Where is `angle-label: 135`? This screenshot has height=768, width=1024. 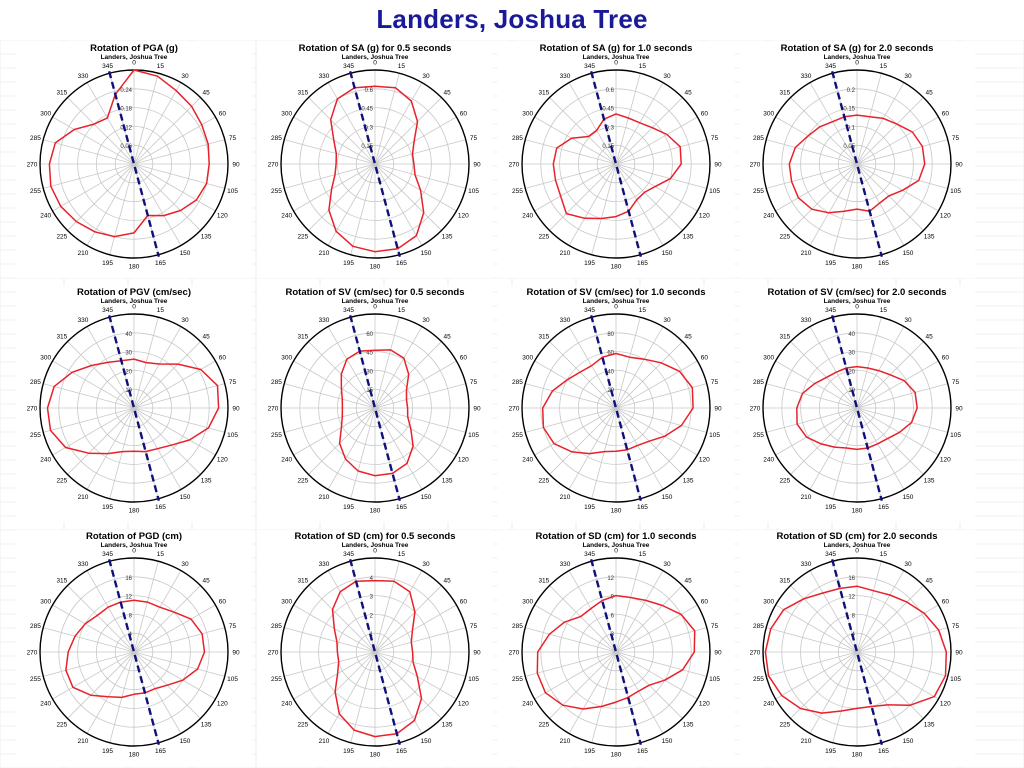
angle-label: 135 is located at coordinates (447, 481).